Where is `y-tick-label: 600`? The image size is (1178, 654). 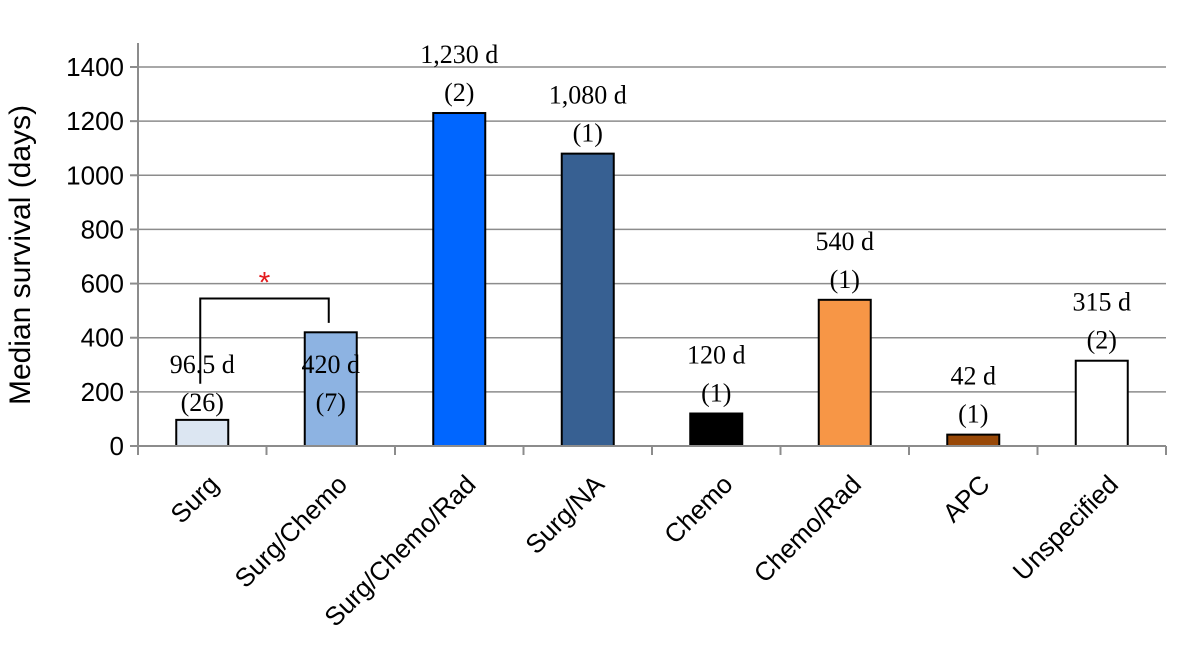 y-tick-label: 600 is located at coordinates (102, 284).